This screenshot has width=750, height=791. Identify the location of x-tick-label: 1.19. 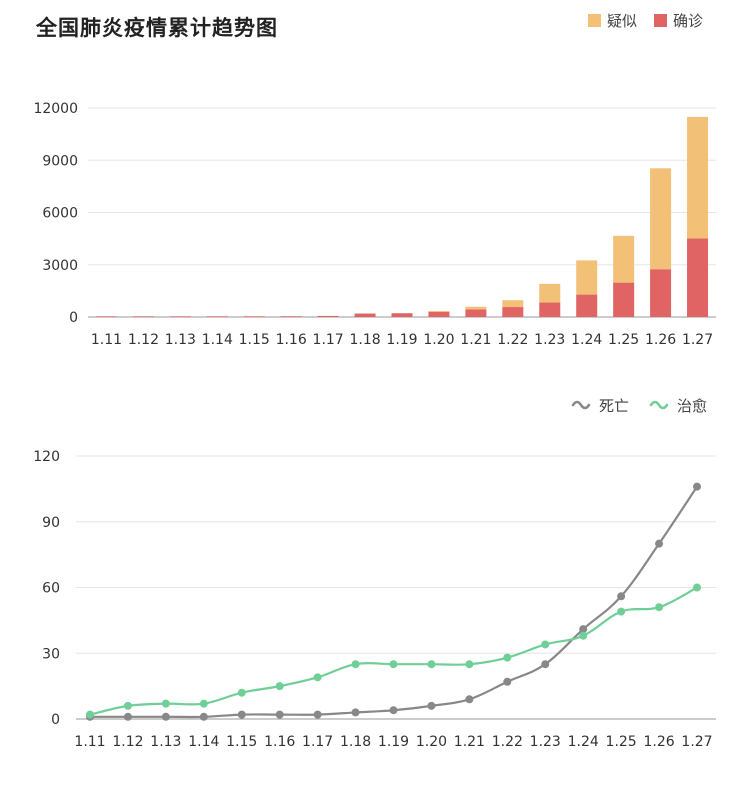
(393, 742).